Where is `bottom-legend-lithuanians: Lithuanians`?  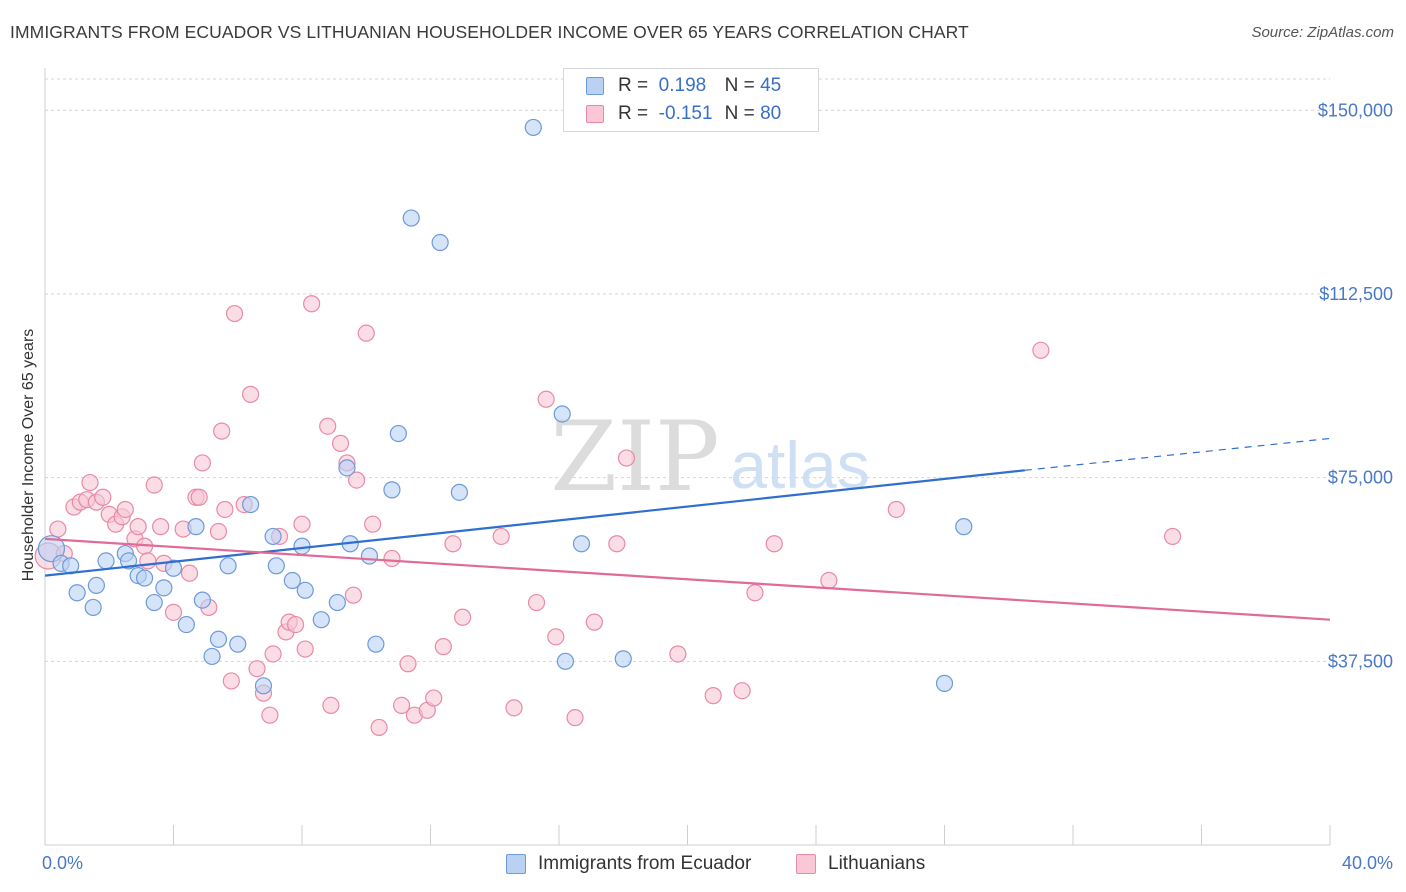 bottom-legend-lithuanians: Lithuanians is located at coordinates (860, 864).